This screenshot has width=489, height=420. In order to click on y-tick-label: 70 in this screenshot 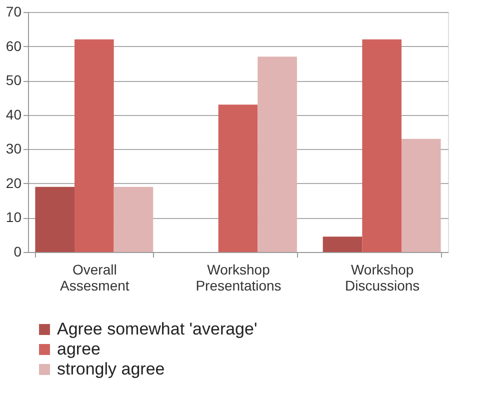, I will do `click(14, 12)`.